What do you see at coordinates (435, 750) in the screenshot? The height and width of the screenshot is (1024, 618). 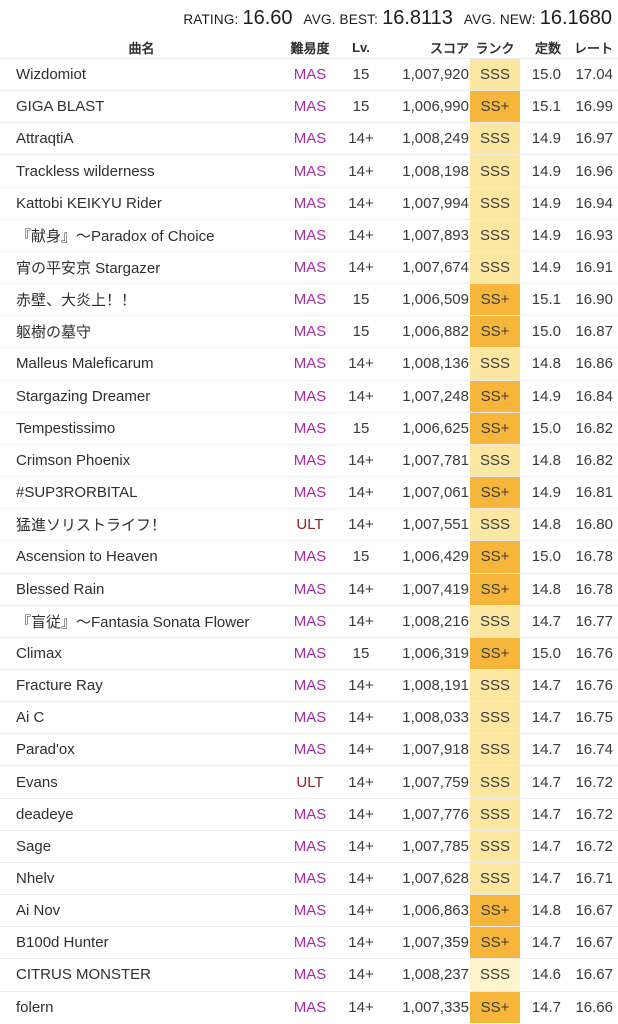 I see `score: 1,007,918` at bounding box center [435, 750].